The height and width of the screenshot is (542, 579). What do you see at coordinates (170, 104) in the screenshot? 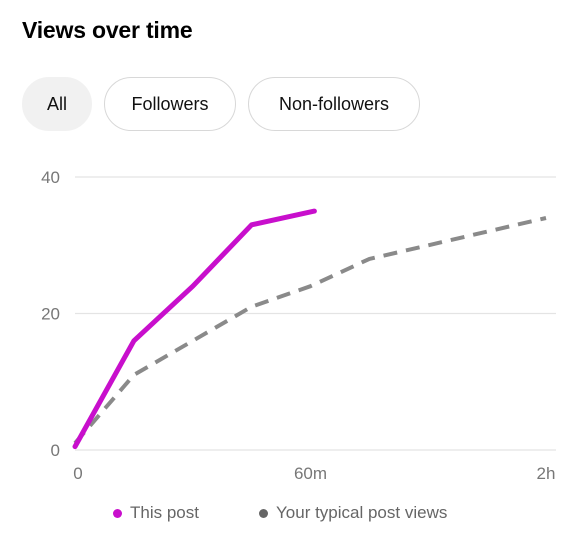
I see `tab-followers: Followers` at bounding box center [170, 104].